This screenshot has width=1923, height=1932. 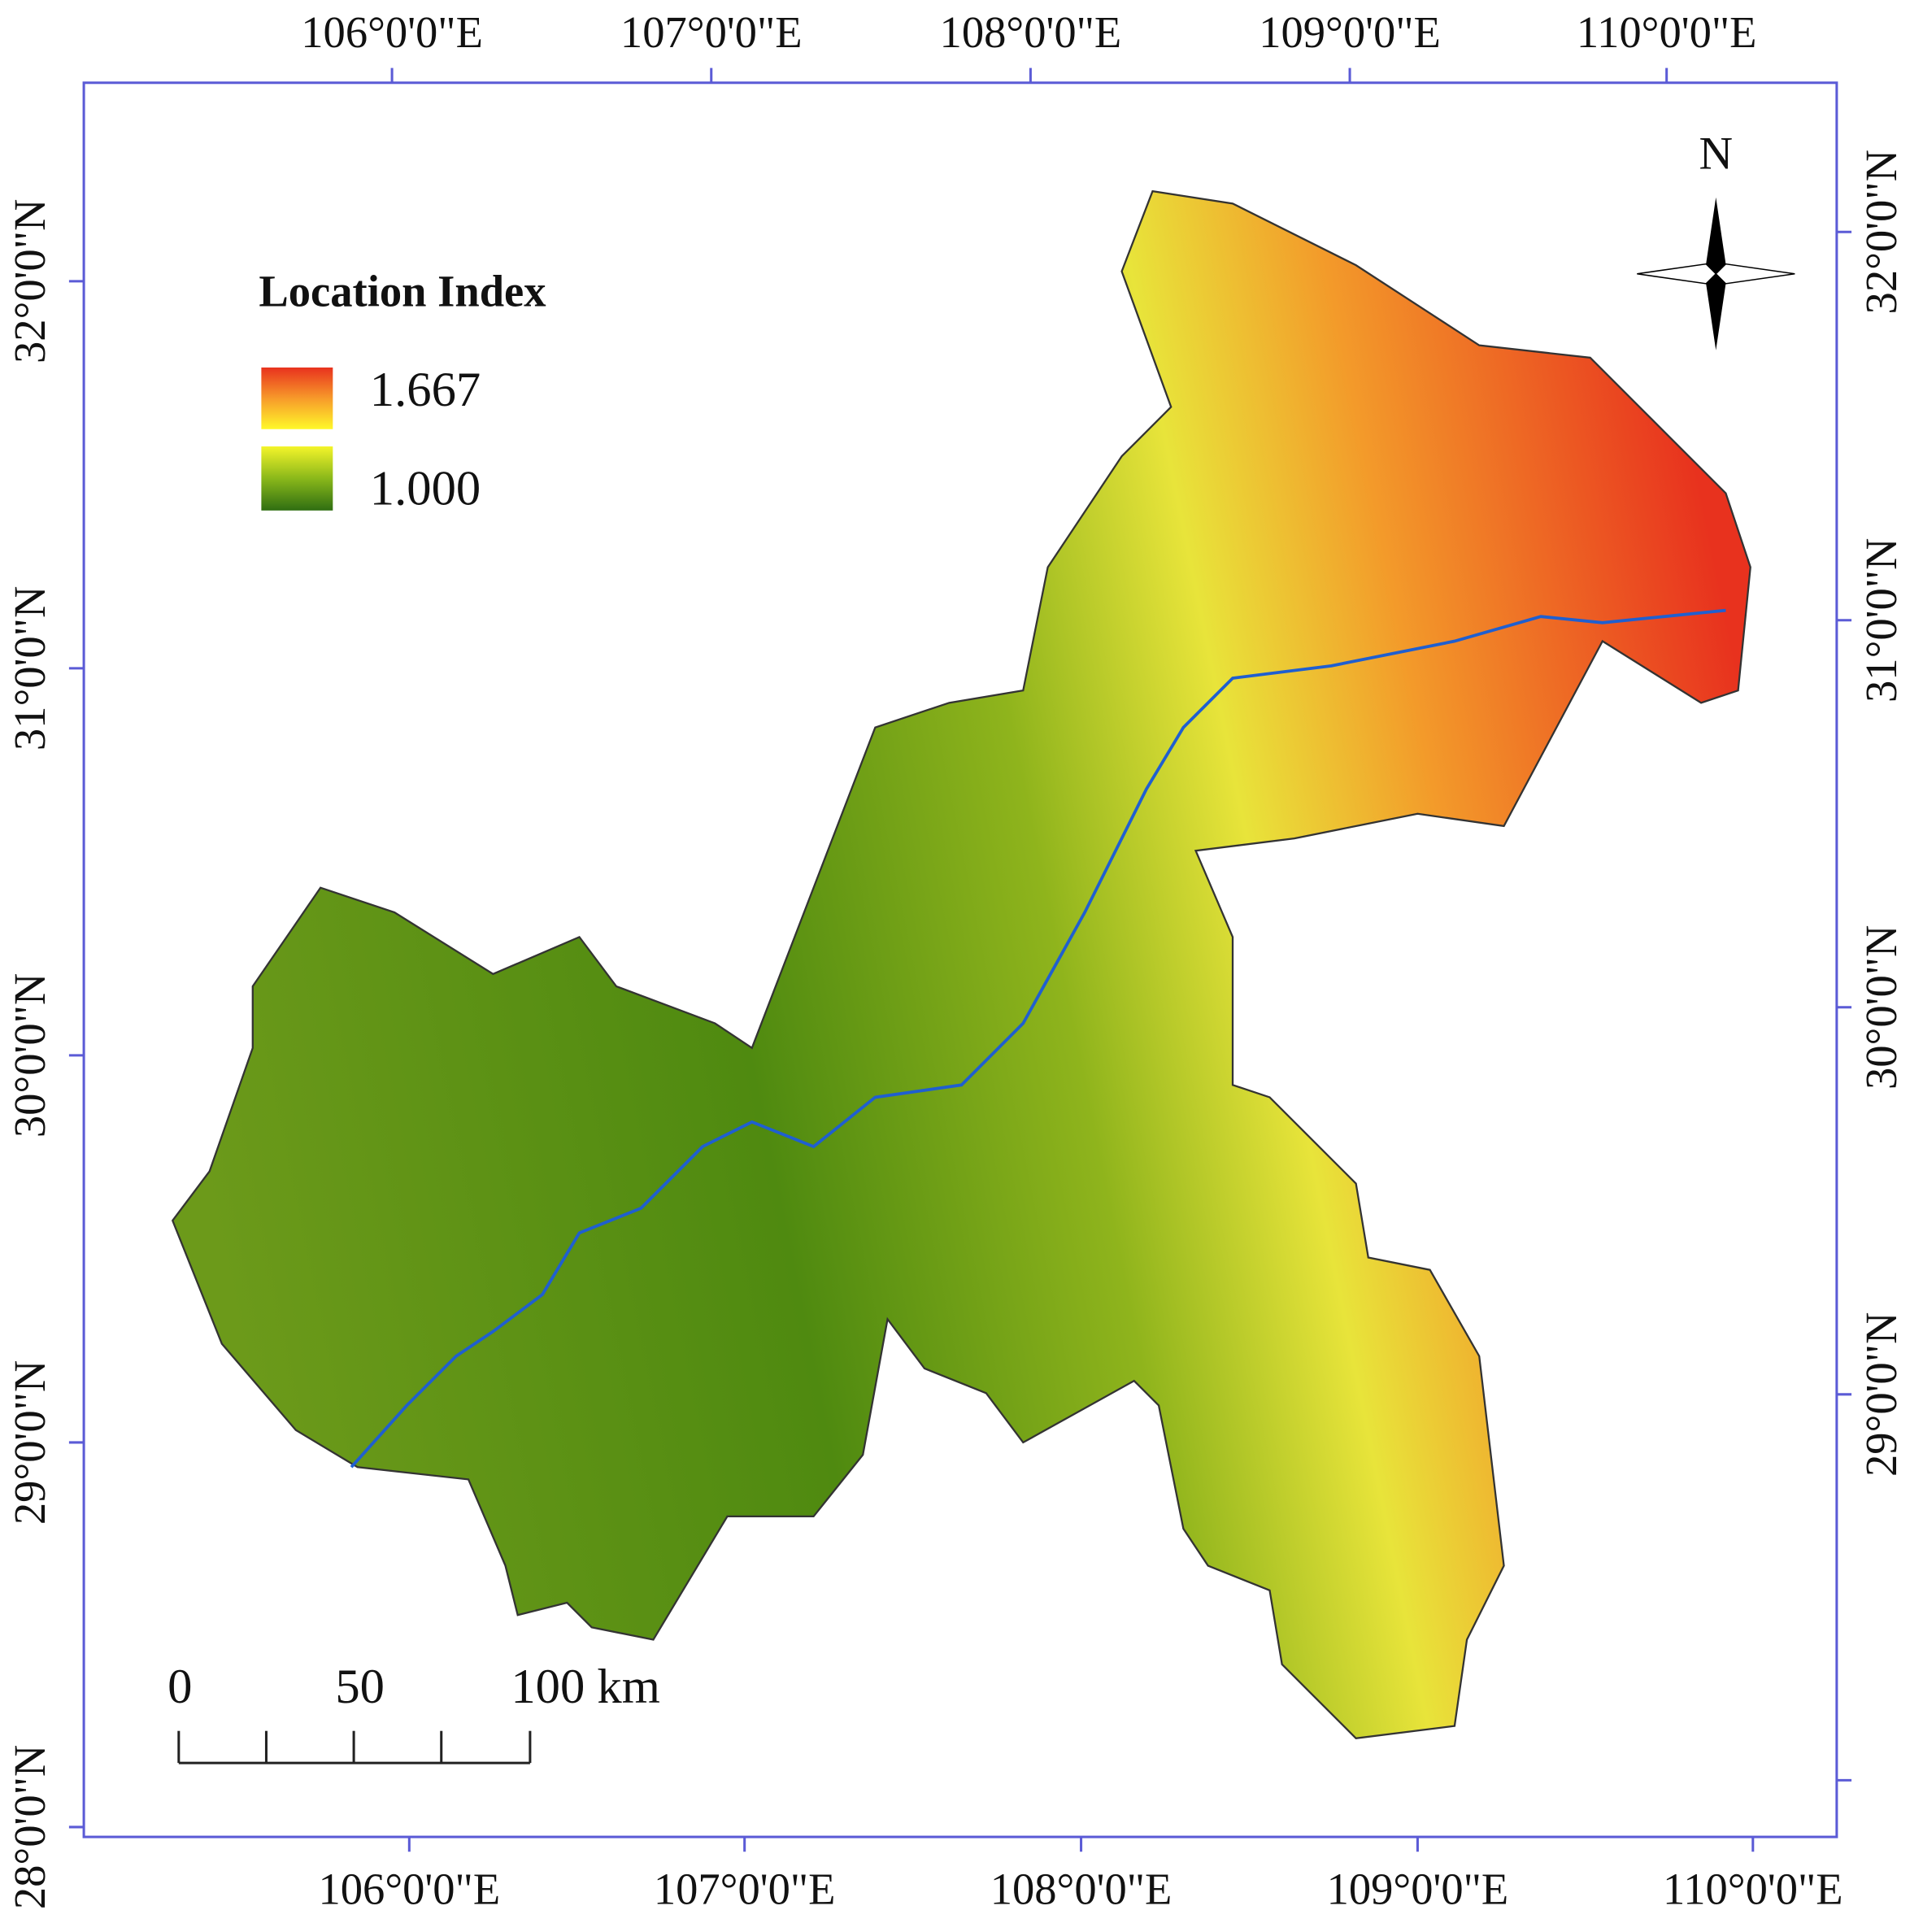 What do you see at coordinates (30, 1443) in the screenshot?
I see `left-axis-label: 29°0'0"N` at bounding box center [30, 1443].